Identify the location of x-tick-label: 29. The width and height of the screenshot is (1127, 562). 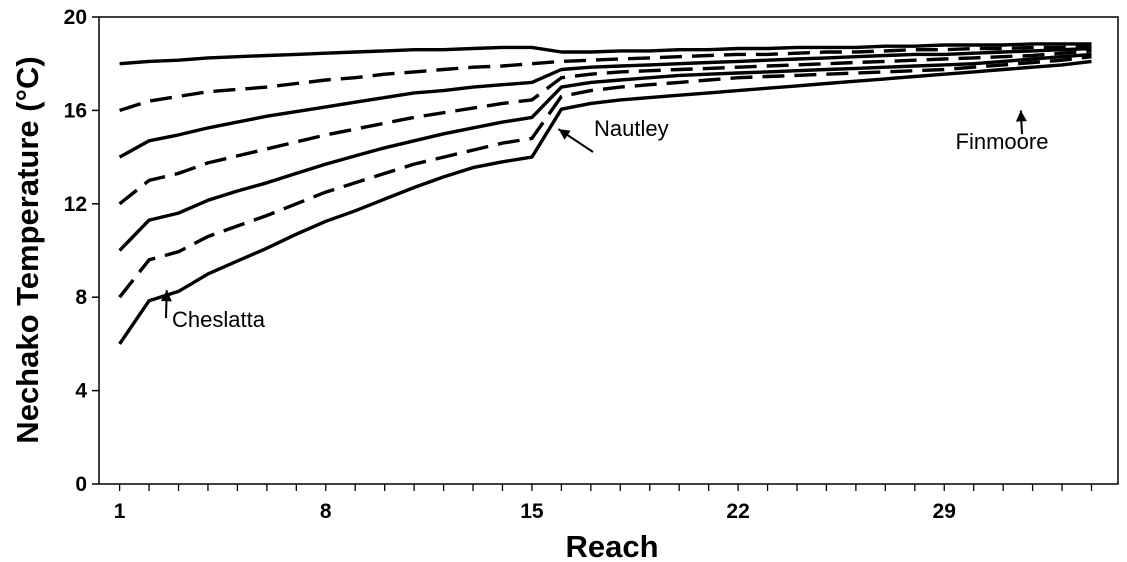
(944, 511).